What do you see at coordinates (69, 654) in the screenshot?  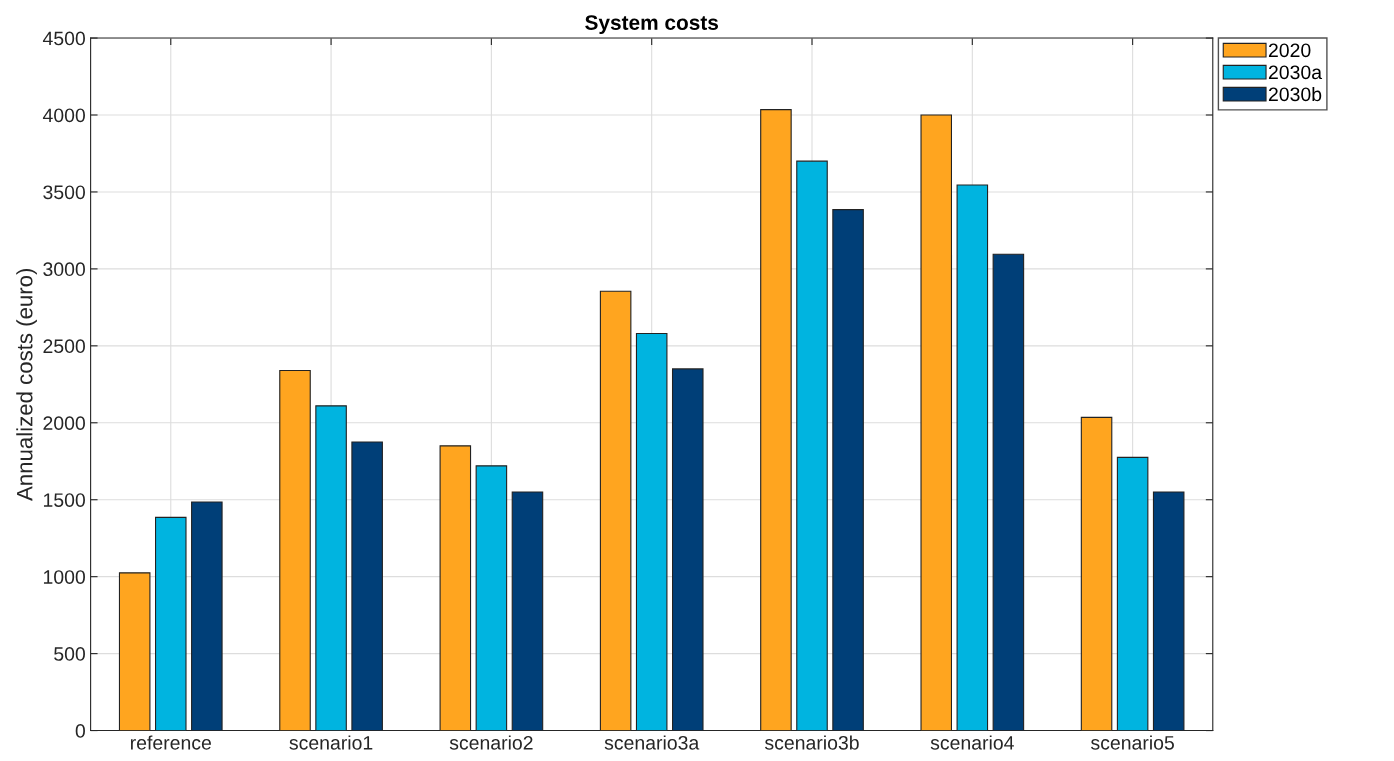 I see `y-tick-label: 500` at bounding box center [69, 654].